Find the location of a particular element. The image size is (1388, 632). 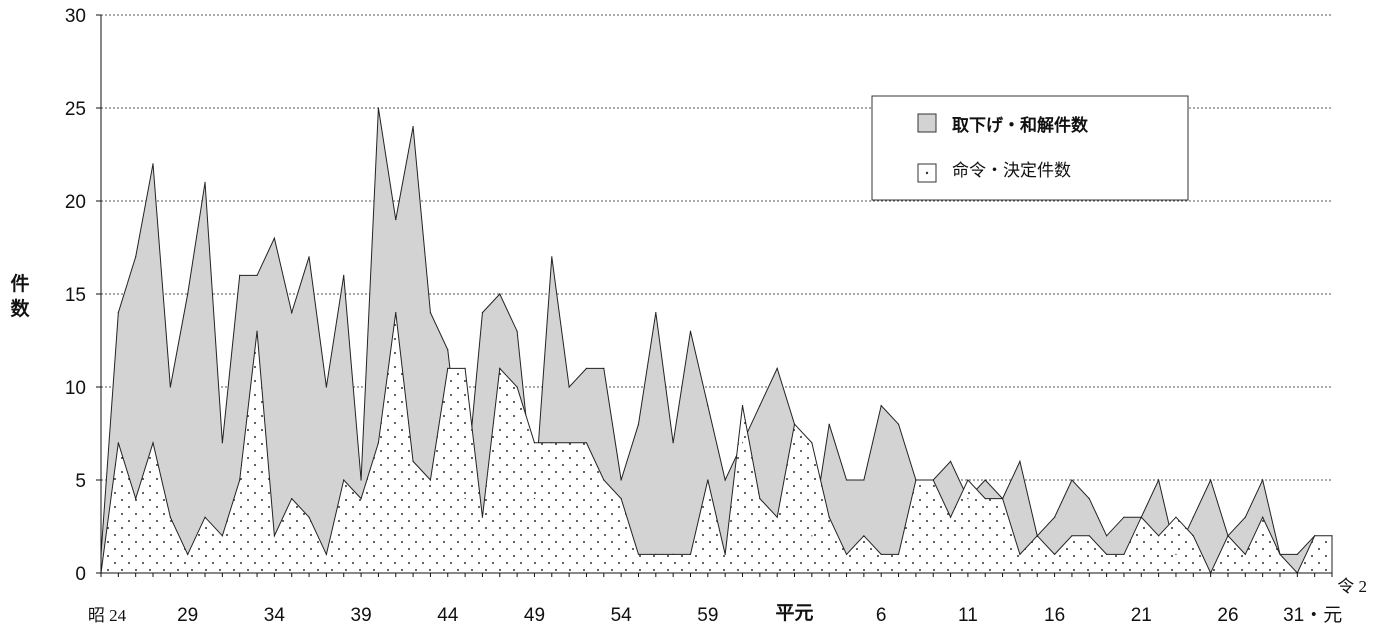

x-tick-label: 昭 24 is located at coordinates (107, 615).